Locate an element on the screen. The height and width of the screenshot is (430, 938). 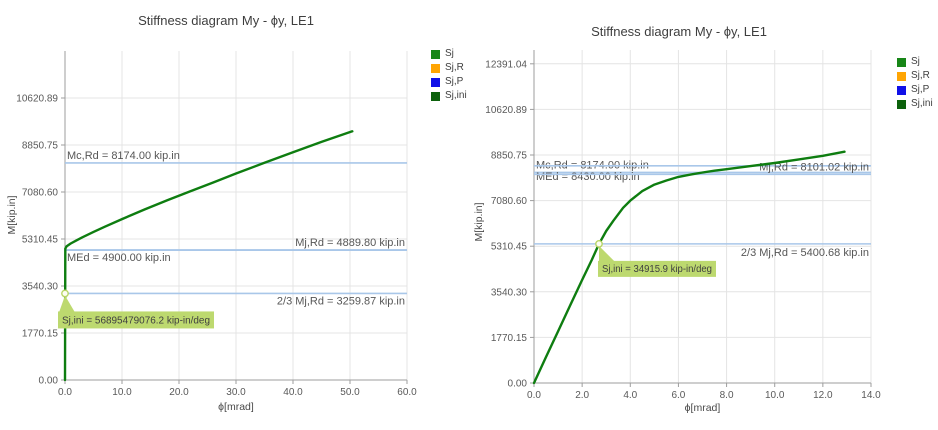
x-tick-label: 30.0 is located at coordinates (236, 392).